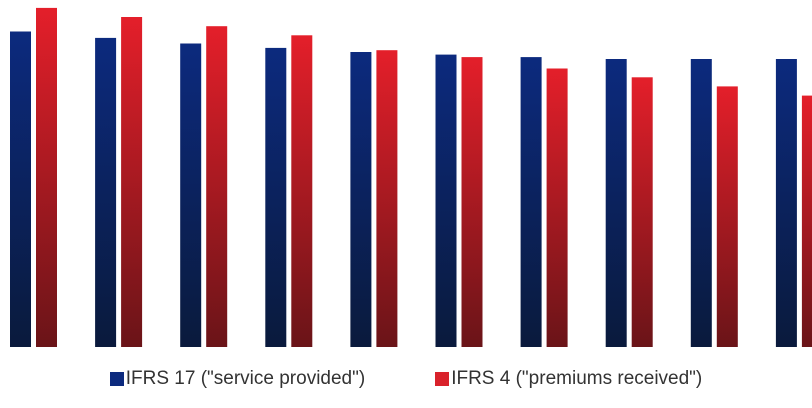 This screenshot has width=812, height=408. What do you see at coordinates (116, 379) in the screenshot?
I see `legend-swatch-ifrs17` at bounding box center [116, 379].